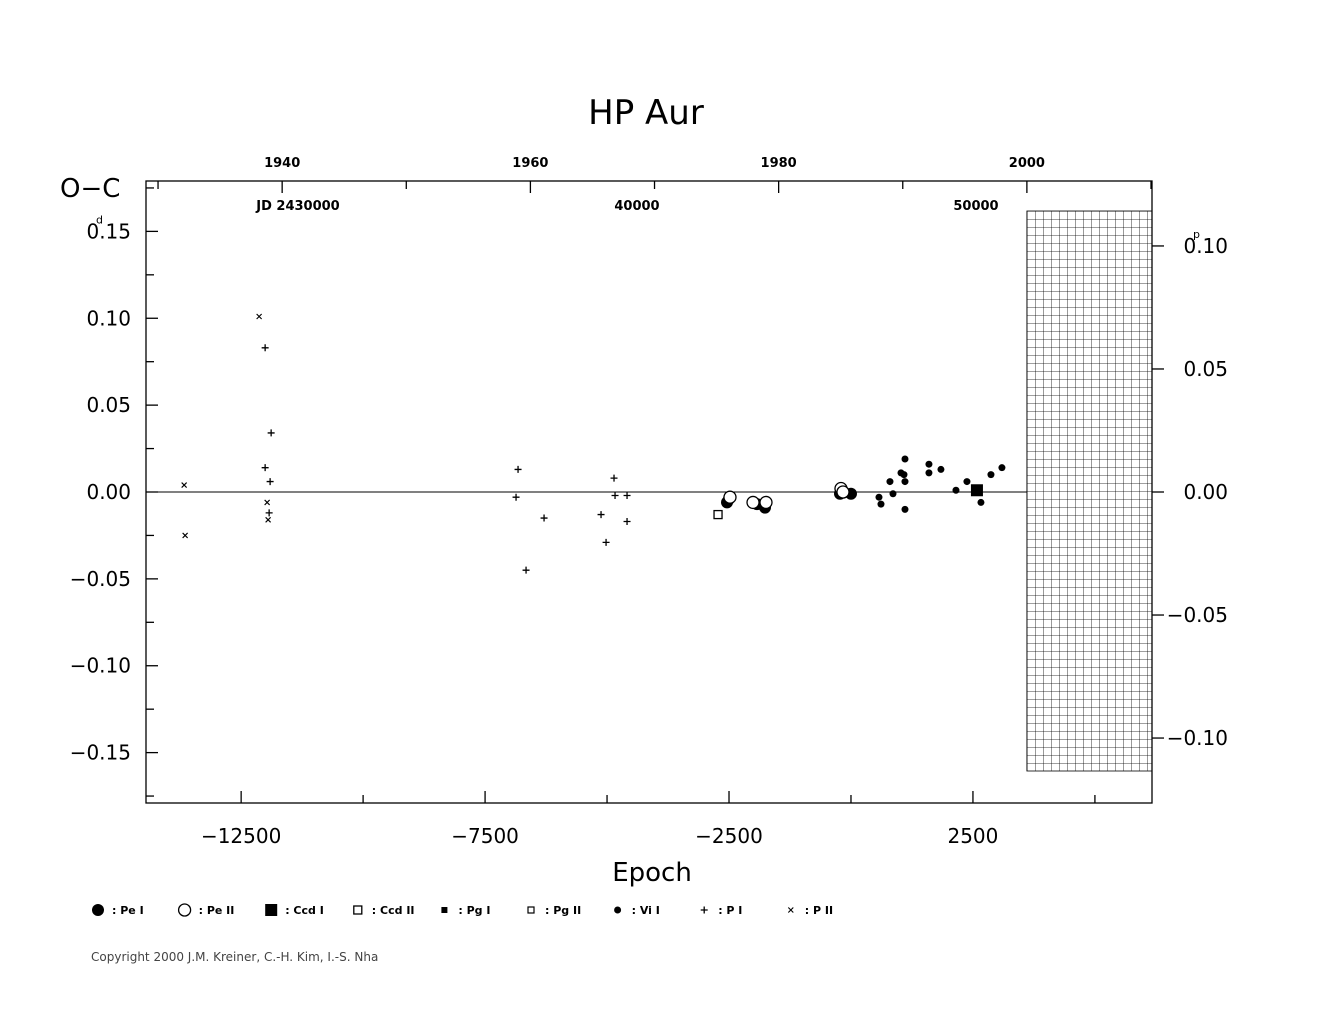  Describe the element at coordinates (100, 666) in the screenshot. I see `y-tick-label: −0.10` at that location.